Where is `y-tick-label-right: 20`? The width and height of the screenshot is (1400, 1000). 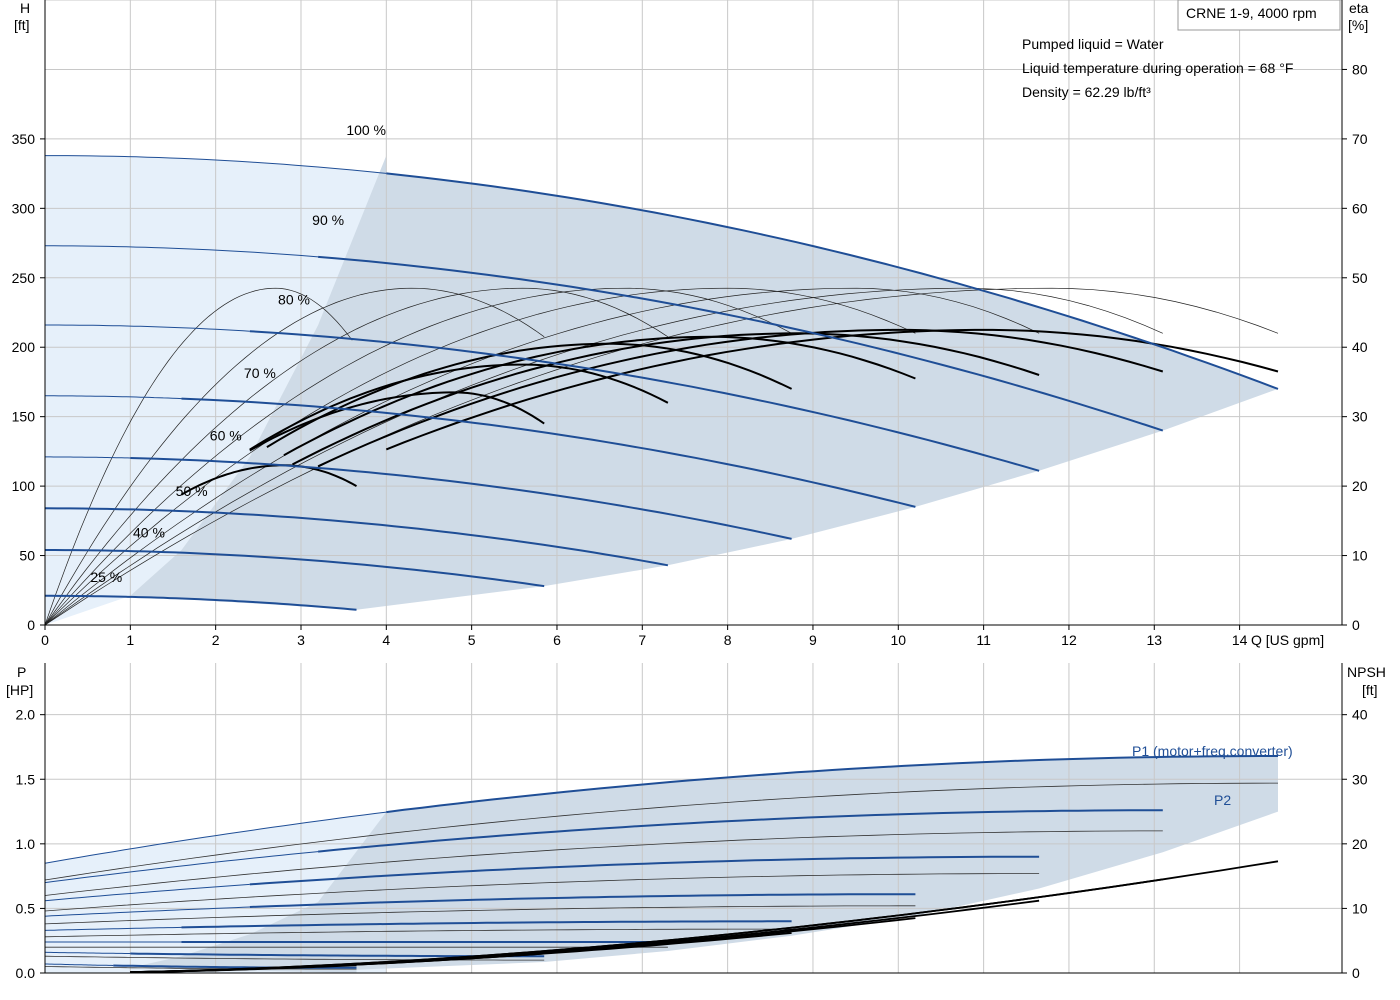 y-tick-label-right: 20 is located at coordinates (1360, 486).